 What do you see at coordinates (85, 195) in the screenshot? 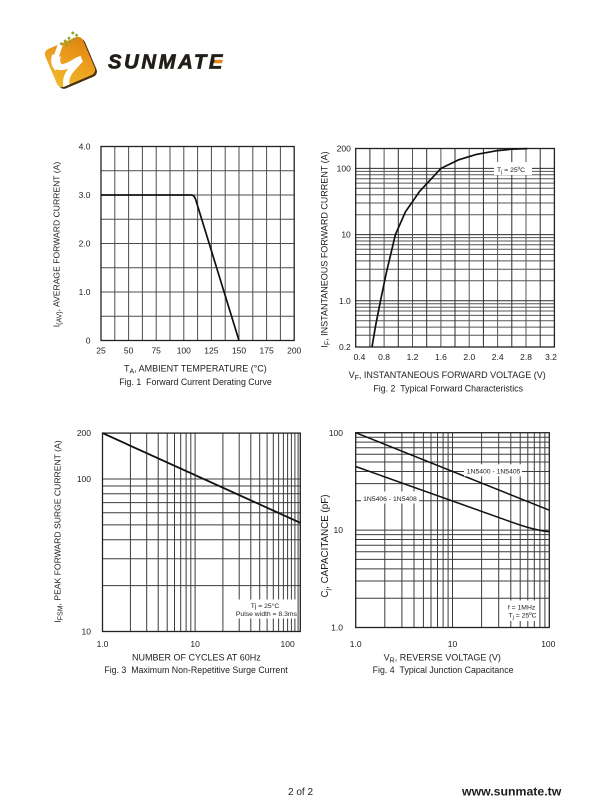
I see `svg-text: 3.0` at bounding box center [85, 195].